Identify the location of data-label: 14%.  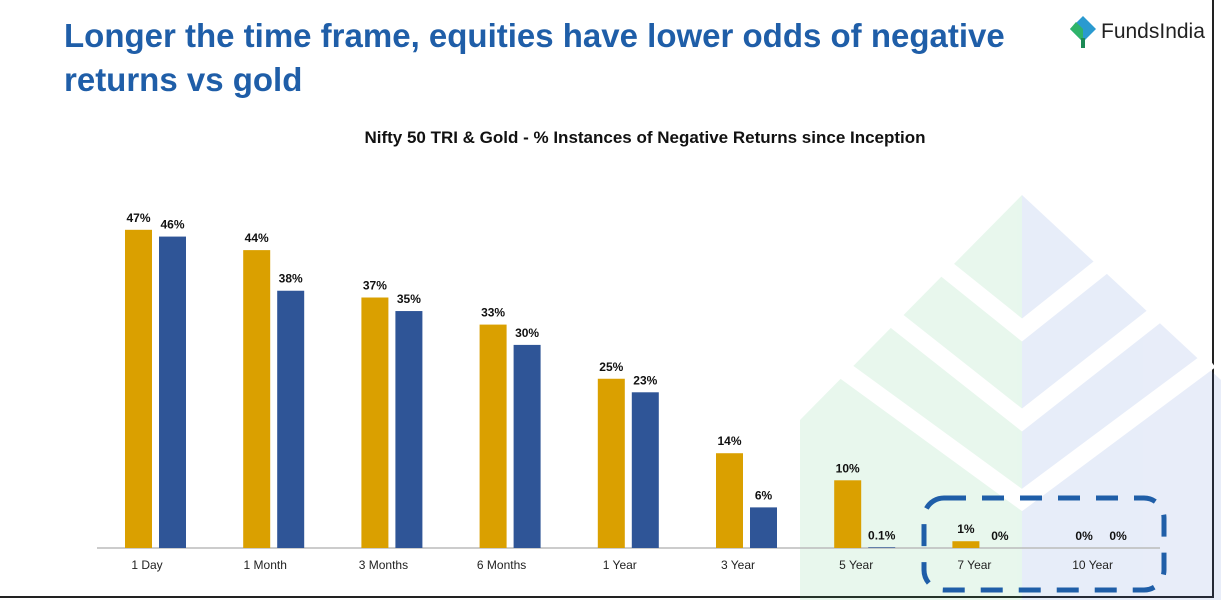
(729, 441).